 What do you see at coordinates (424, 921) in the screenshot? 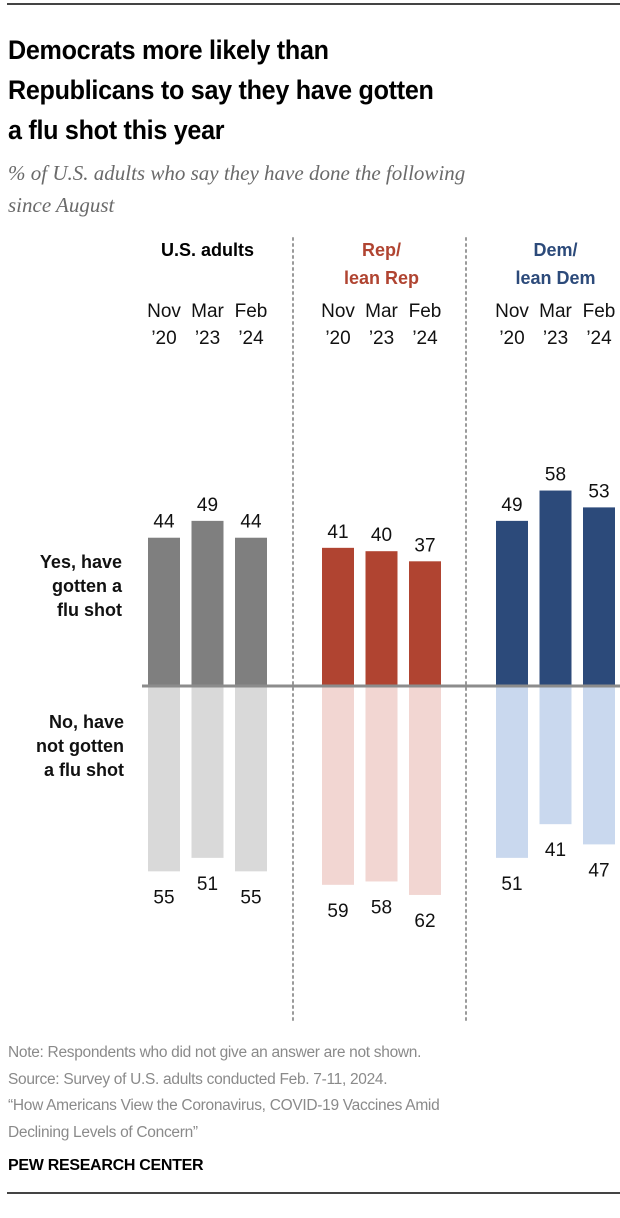
I see `value-label-no: 62` at bounding box center [424, 921].